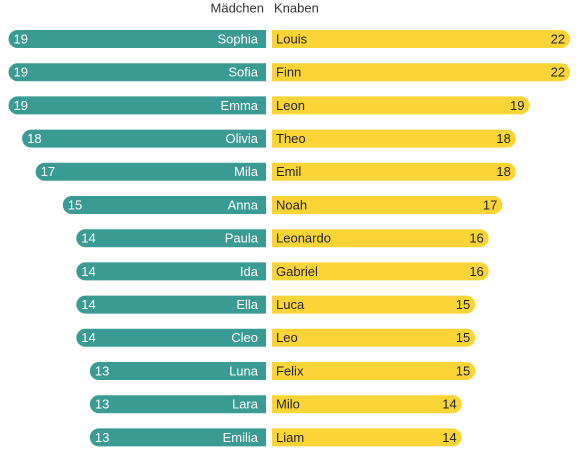  I want to click on category-label: Mila, so click(246, 171).